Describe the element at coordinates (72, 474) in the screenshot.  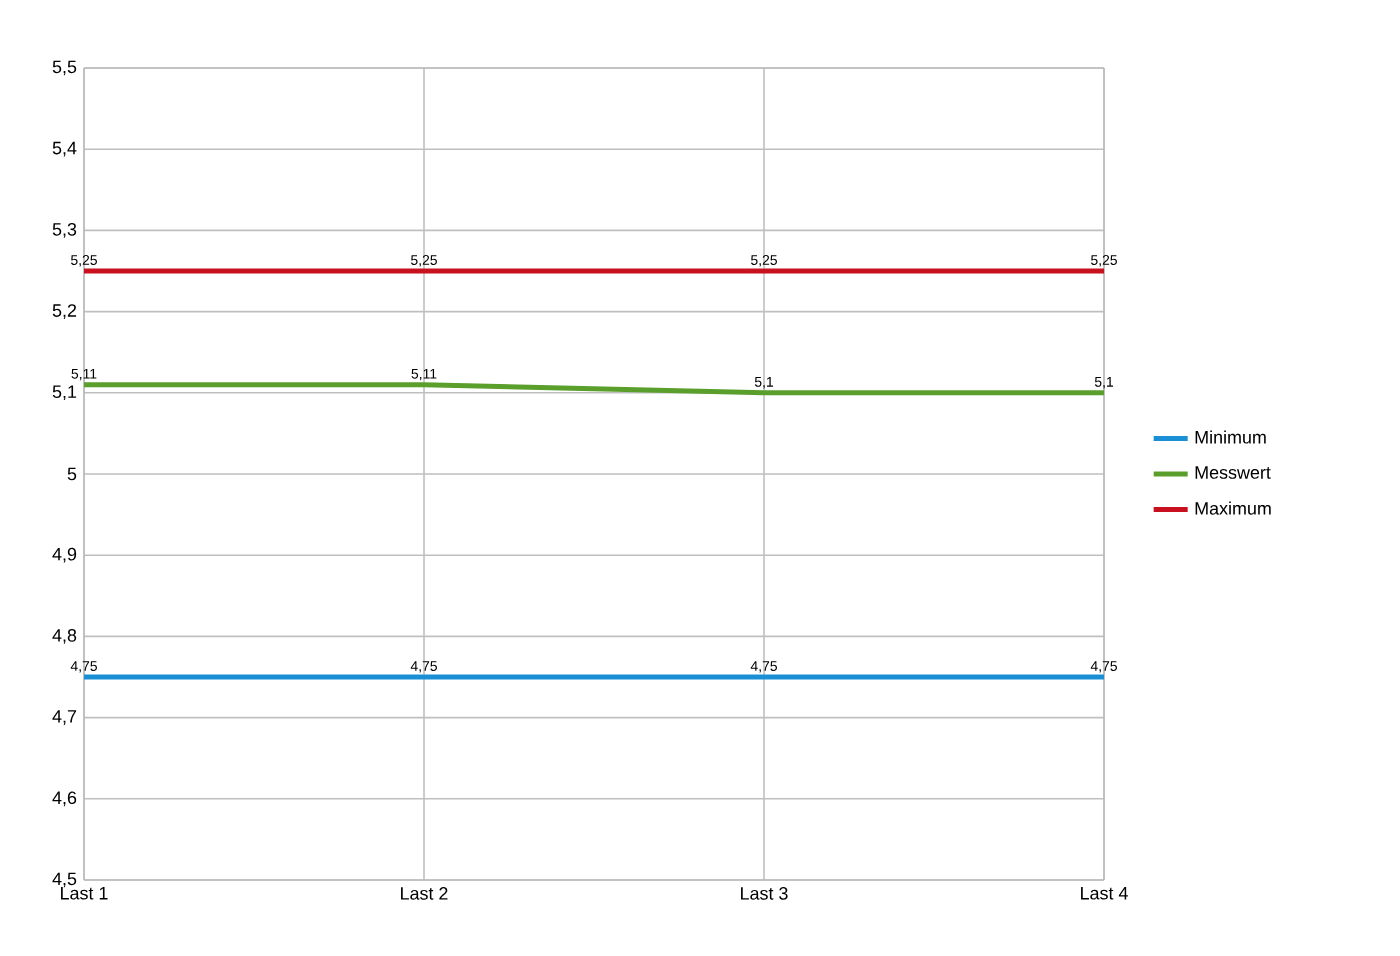
I see `y-tick-label: 5` at that location.